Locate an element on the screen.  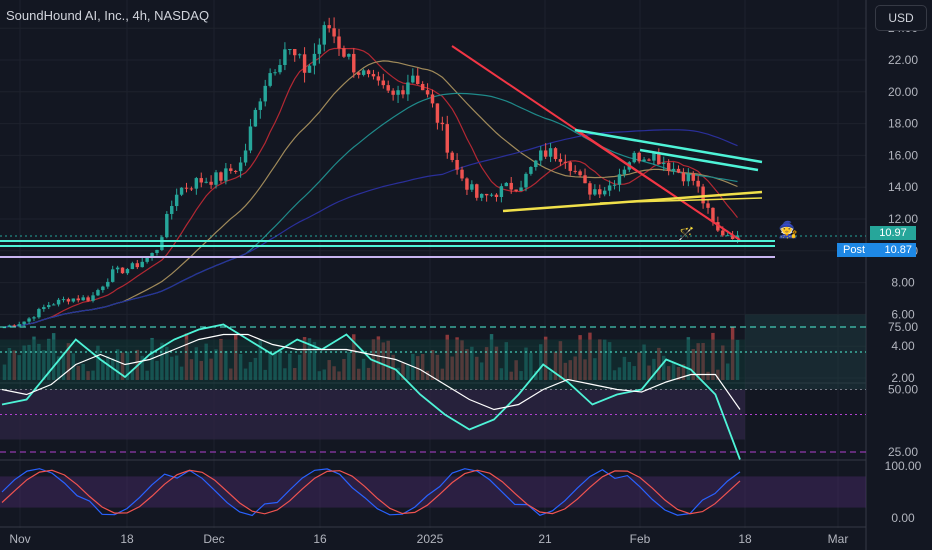
currency-button: USD is located at coordinates (901, 18).